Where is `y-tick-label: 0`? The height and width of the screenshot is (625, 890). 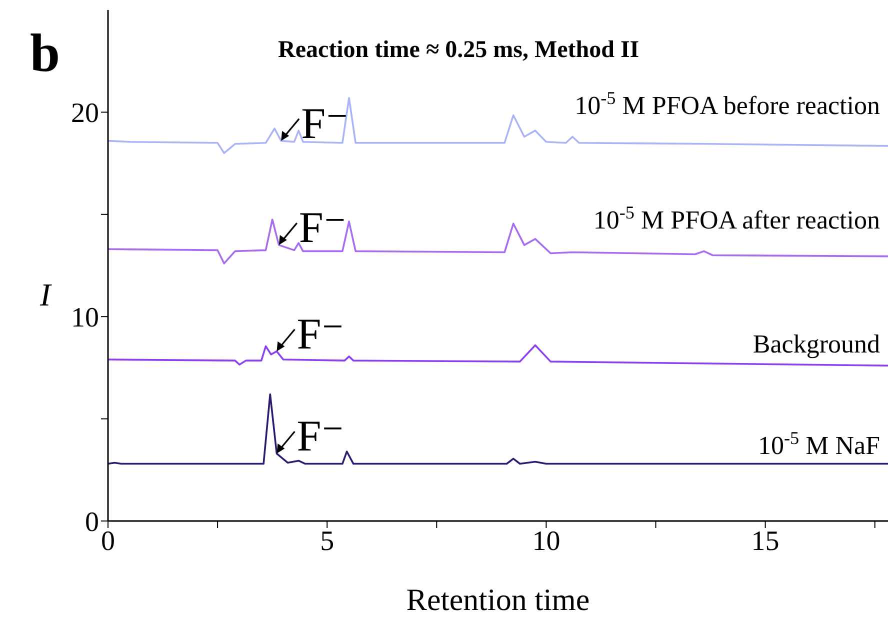
y-tick-label: 0 is located at coordinates (92, 522).